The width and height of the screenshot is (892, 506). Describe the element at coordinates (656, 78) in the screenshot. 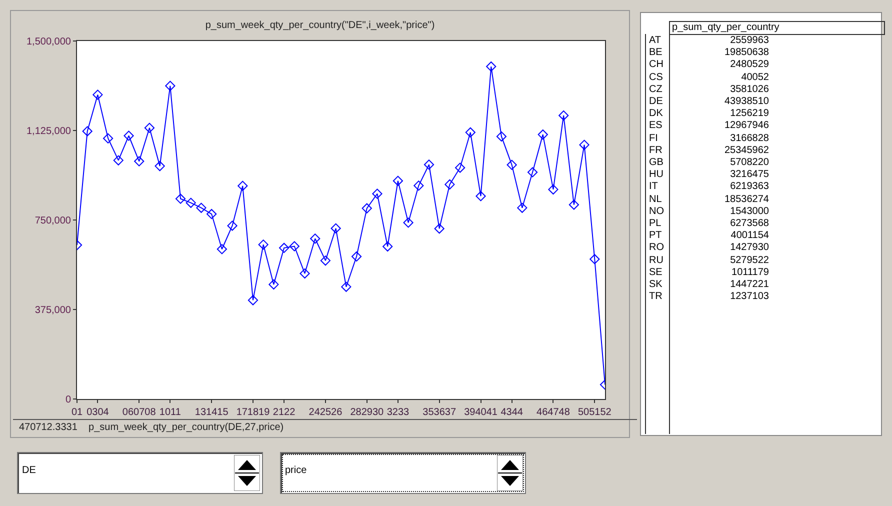

I see `category-label: CS` at that location.